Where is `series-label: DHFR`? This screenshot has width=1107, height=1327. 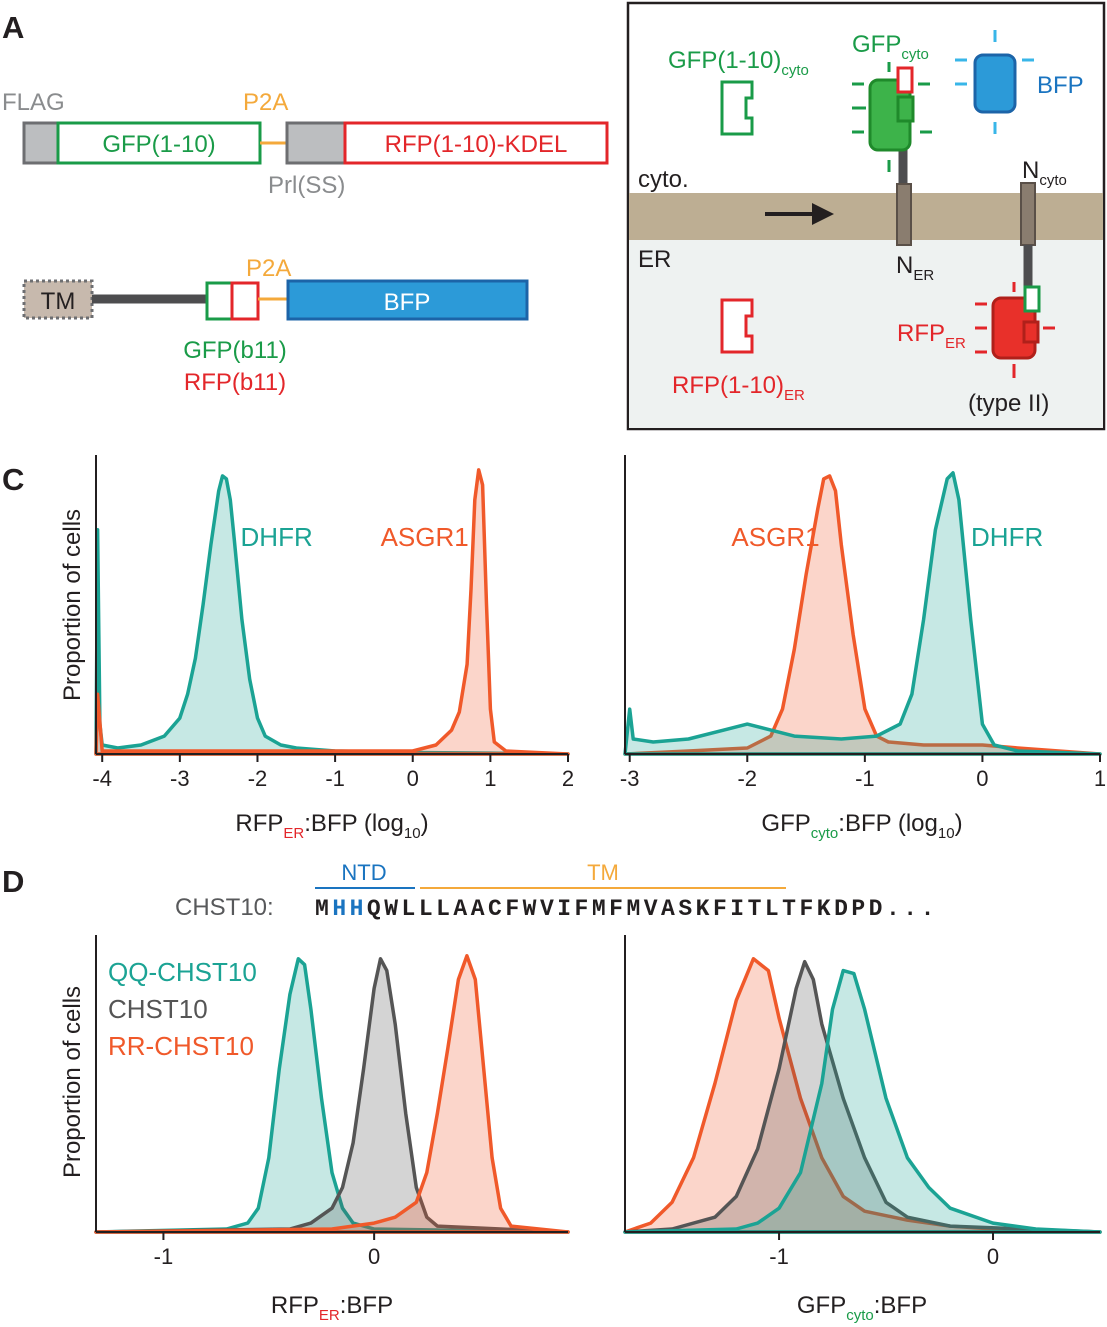
series-label: DHFR is located at coordinates (277, 537).